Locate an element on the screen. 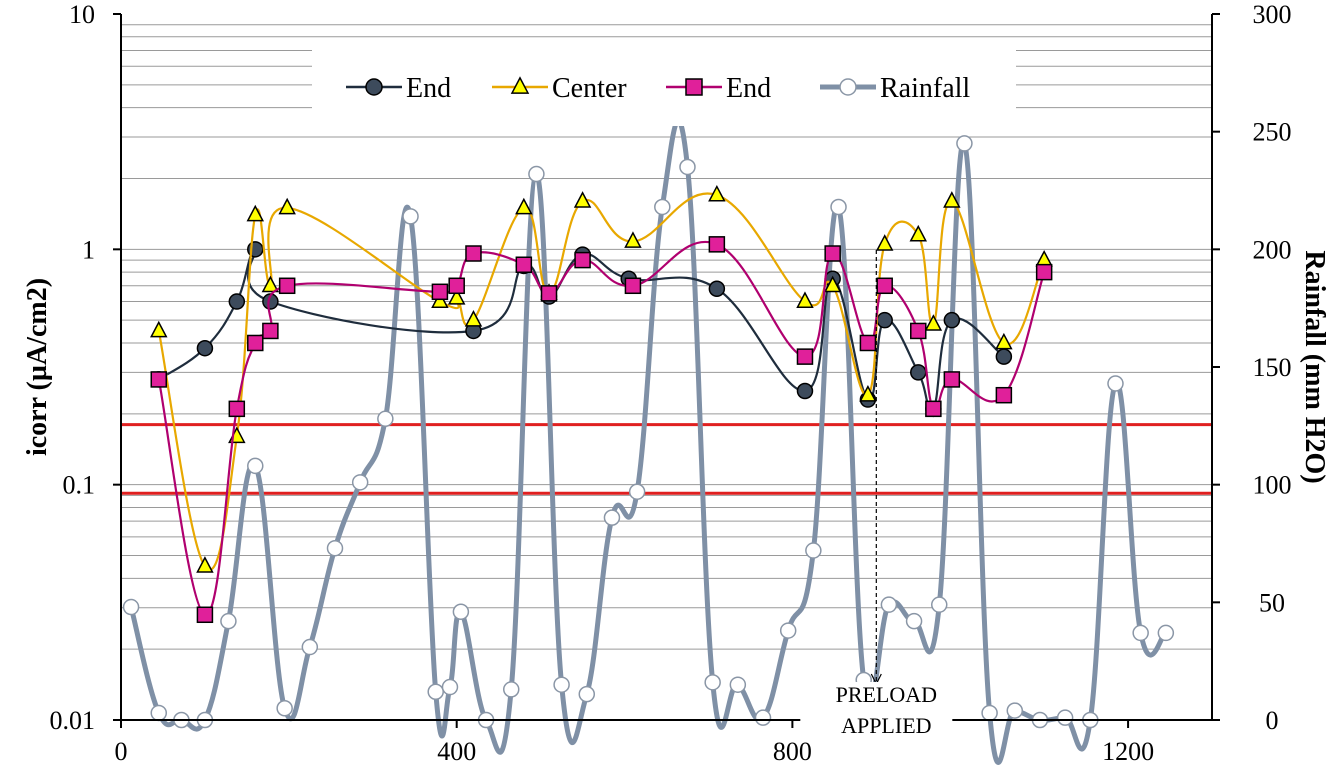 The width and height of the screenshot is (1329, 772). legend: End Center End Rainfall is located at coordinates (664, 87).